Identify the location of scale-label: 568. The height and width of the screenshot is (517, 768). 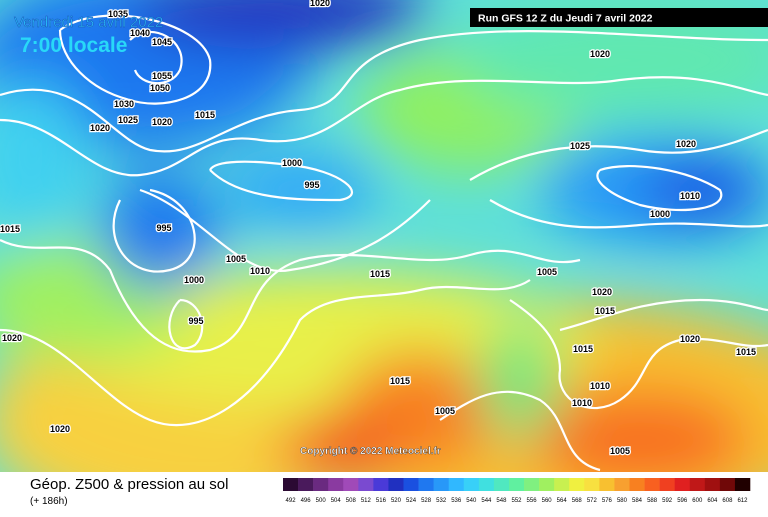
(577, 501).